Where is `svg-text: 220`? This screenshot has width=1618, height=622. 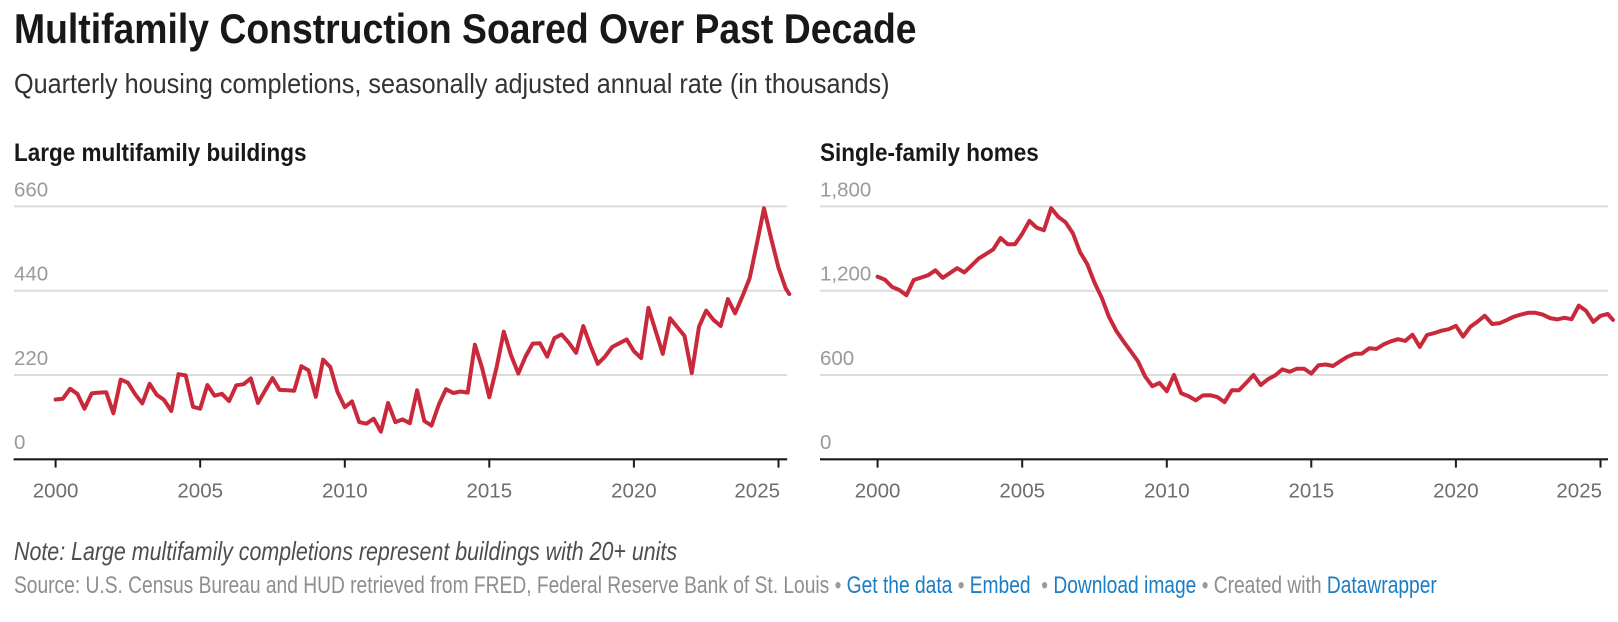 svg-text: 220 is located at coordinates (31, 358).